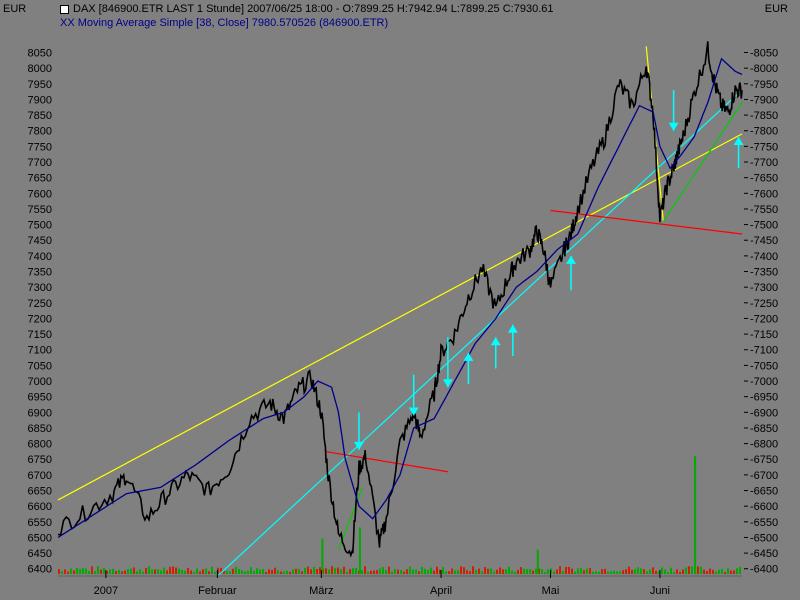 The width and height of the screenshot is (800, 600). I want to click on y-tick-right: -6400, so click(764, 570).